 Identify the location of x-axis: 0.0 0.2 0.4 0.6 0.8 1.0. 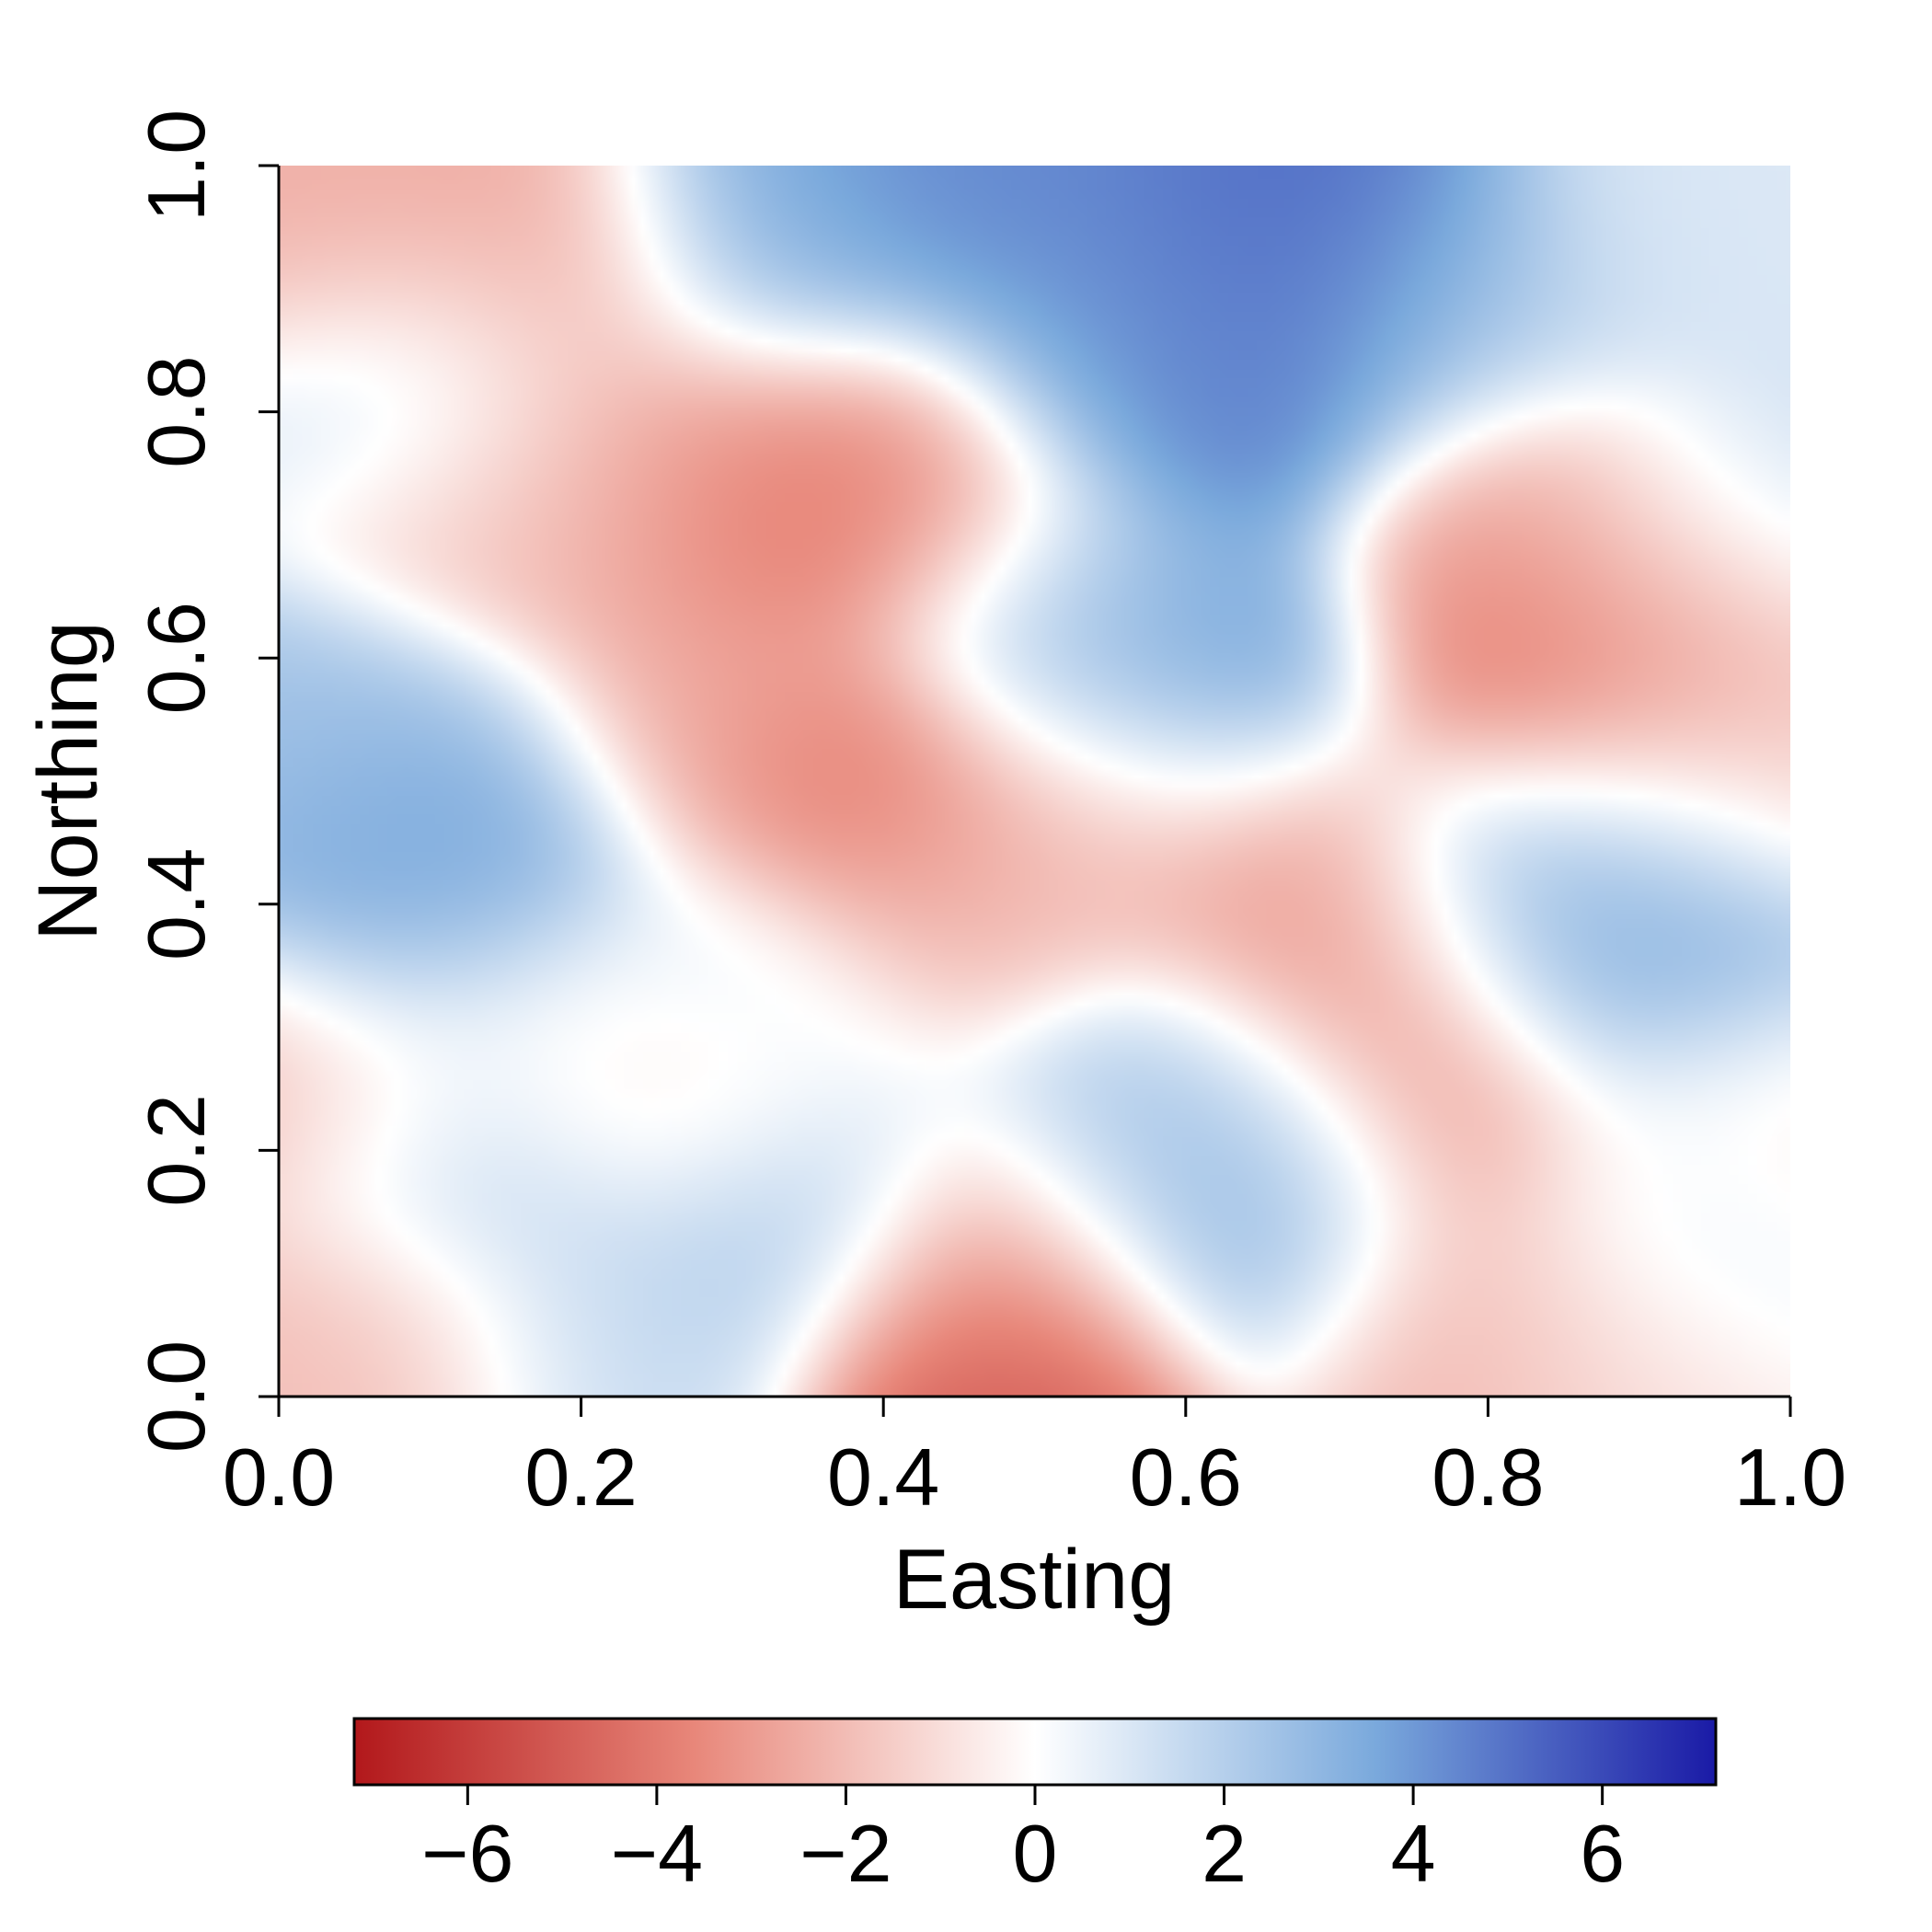
(1034, 1459).